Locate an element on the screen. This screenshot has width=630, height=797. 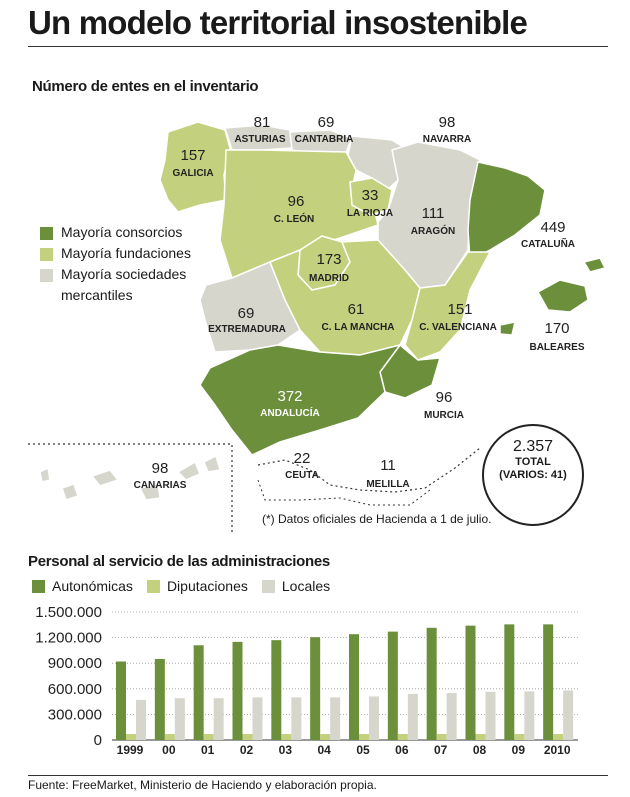
chart-legend-swatch-diputaciones is located at coordinates (153, 586).